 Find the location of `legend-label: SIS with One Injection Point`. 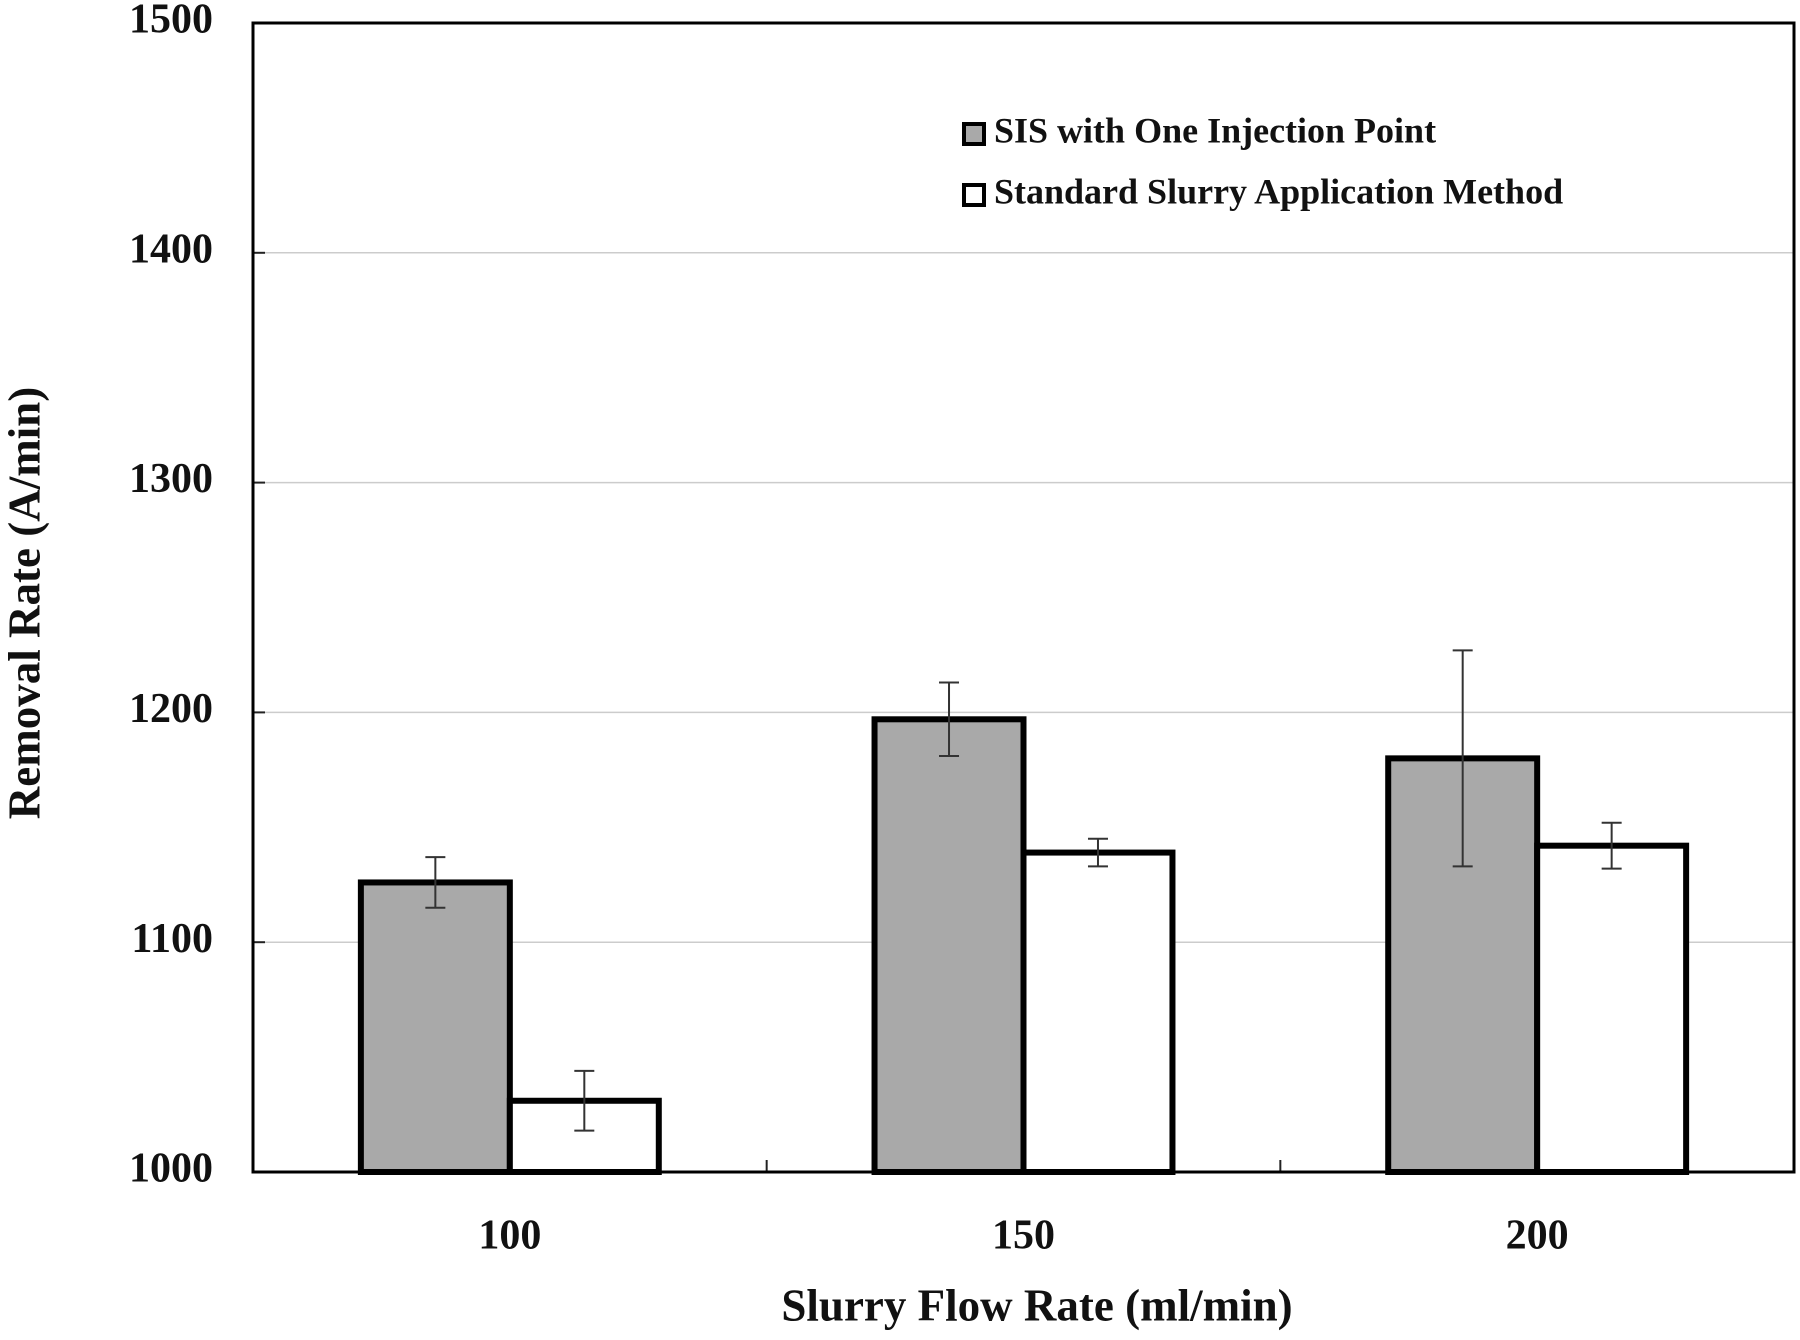

legend-label: SIS with One Injection Point is located at coordinates (1215, 130).